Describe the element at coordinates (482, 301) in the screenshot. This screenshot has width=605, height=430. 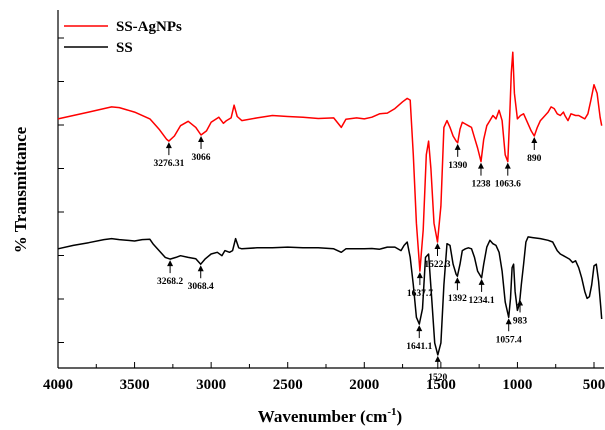
I see `peak-label-1234-1: 1234.1` at that location.